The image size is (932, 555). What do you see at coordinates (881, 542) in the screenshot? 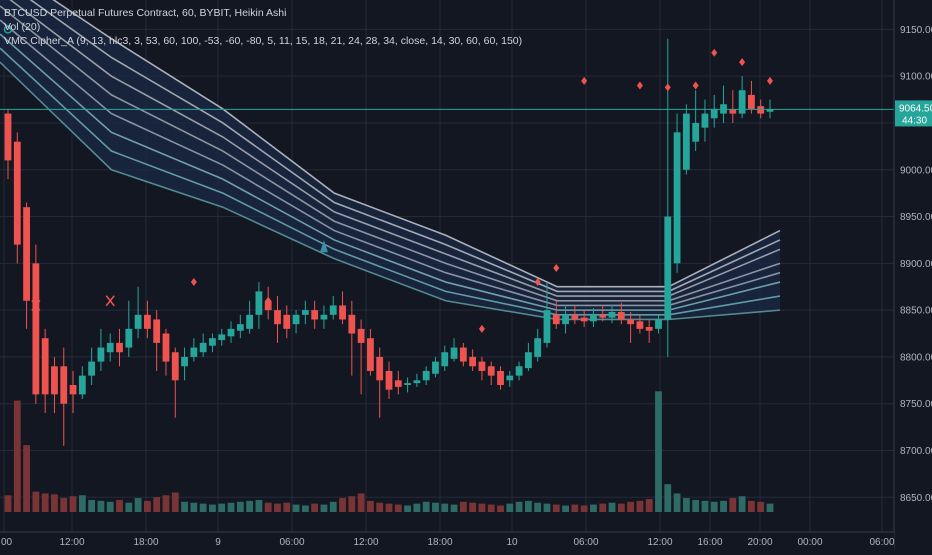
I see `time-axis-label: 06:00` at bounding box center [881, 542].